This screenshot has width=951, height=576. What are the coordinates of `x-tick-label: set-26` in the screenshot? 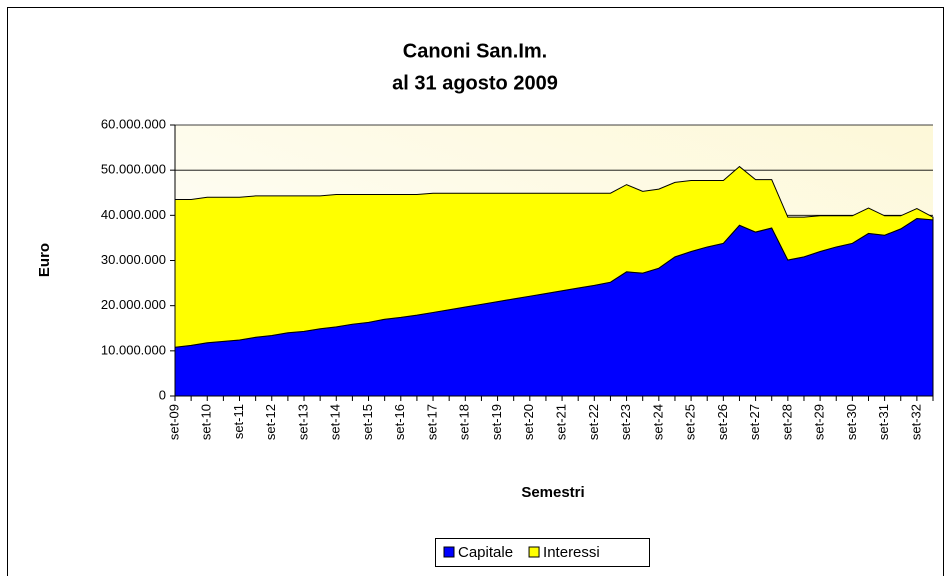 It's located at (722, 422).